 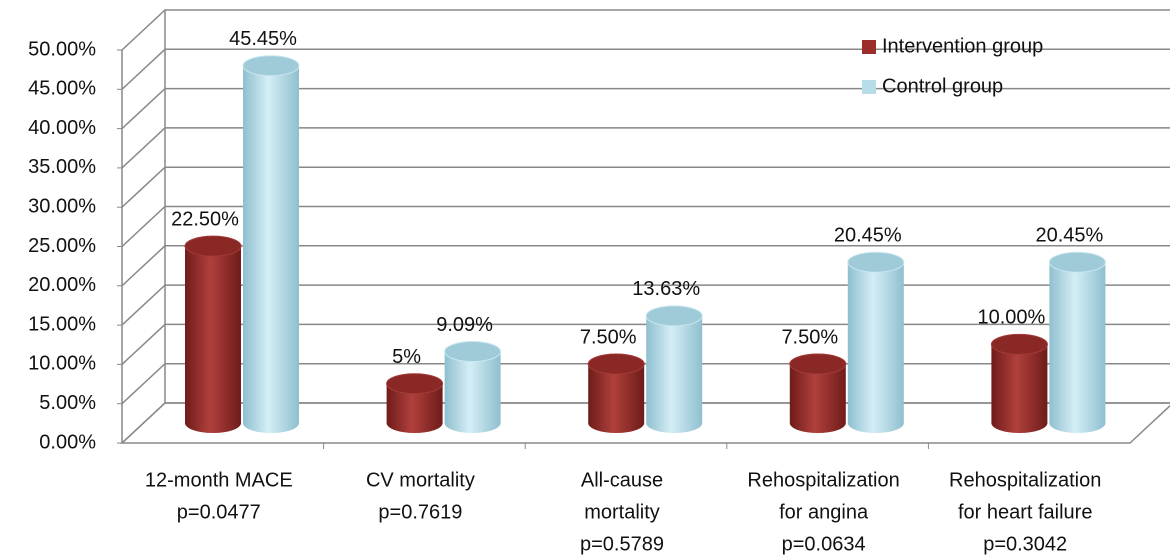 I want to click on y-tick-label: 40.00%, so click(x=62, y=128).